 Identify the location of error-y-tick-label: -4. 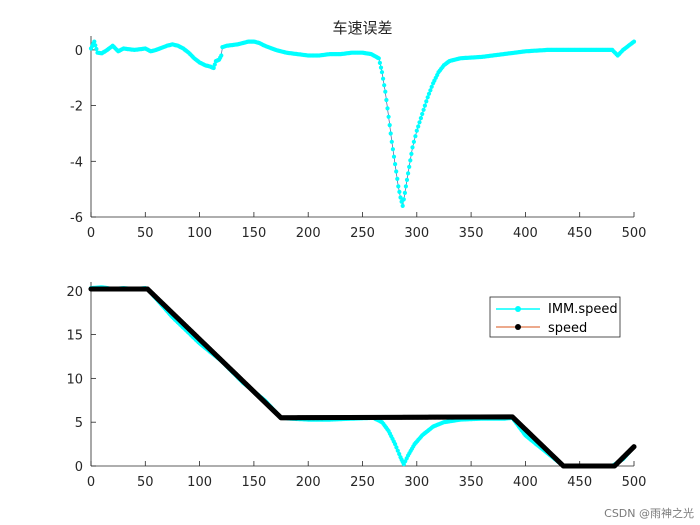
(76, 162).